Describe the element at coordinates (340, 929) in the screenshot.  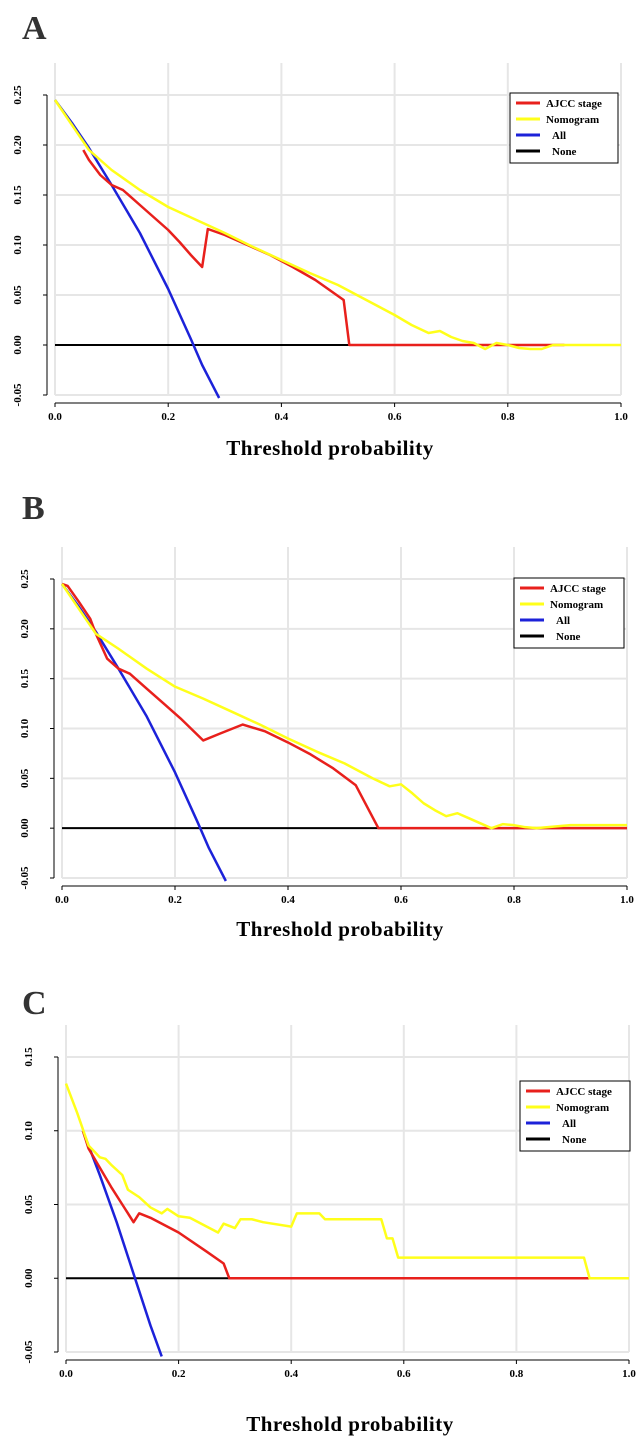
I see `x-axis-label-b: Threshold probability` at that location.